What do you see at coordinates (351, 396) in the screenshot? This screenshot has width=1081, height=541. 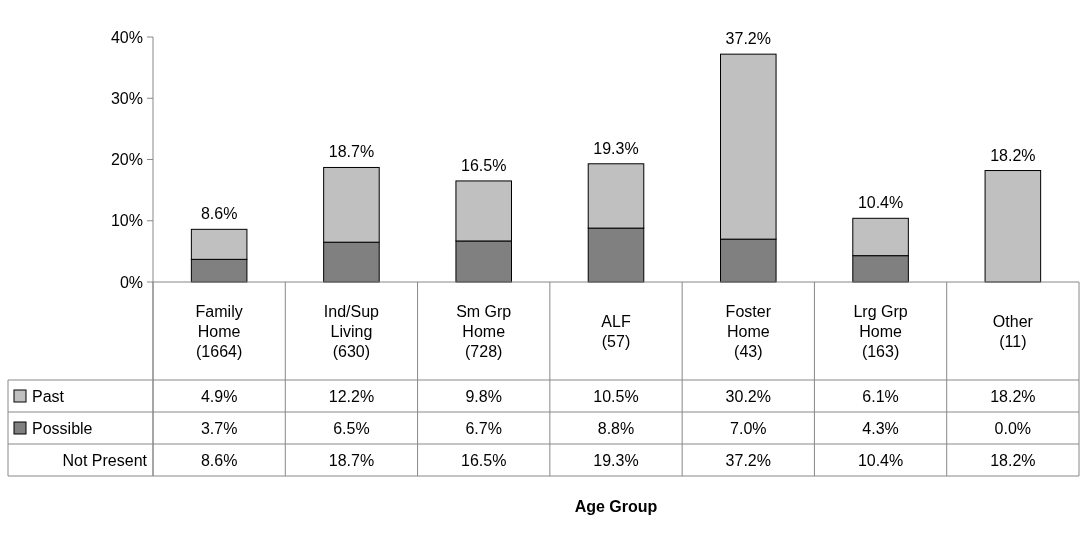 I see `data-label: 12.2%` at bounding box center [351, 396].